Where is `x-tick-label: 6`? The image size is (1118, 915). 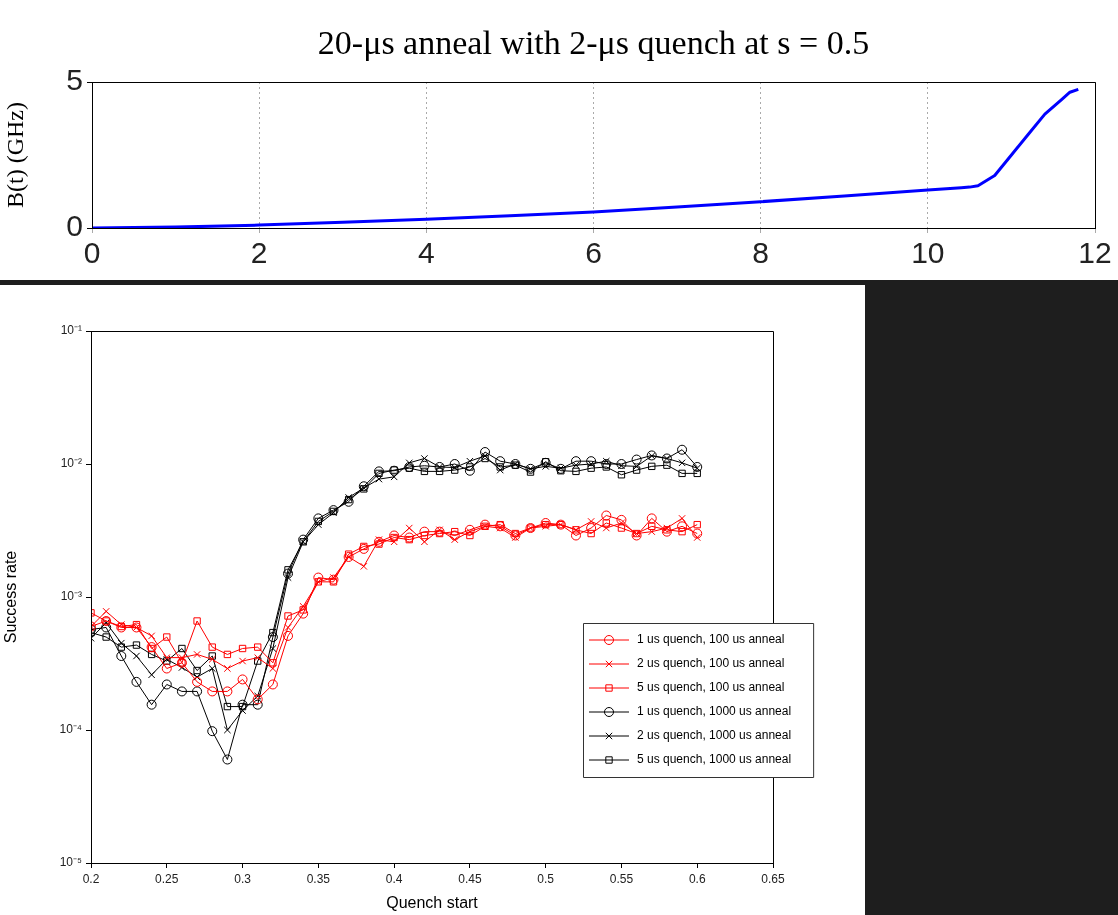
x-tick-label: 6 is located at coordinates (593, 253).